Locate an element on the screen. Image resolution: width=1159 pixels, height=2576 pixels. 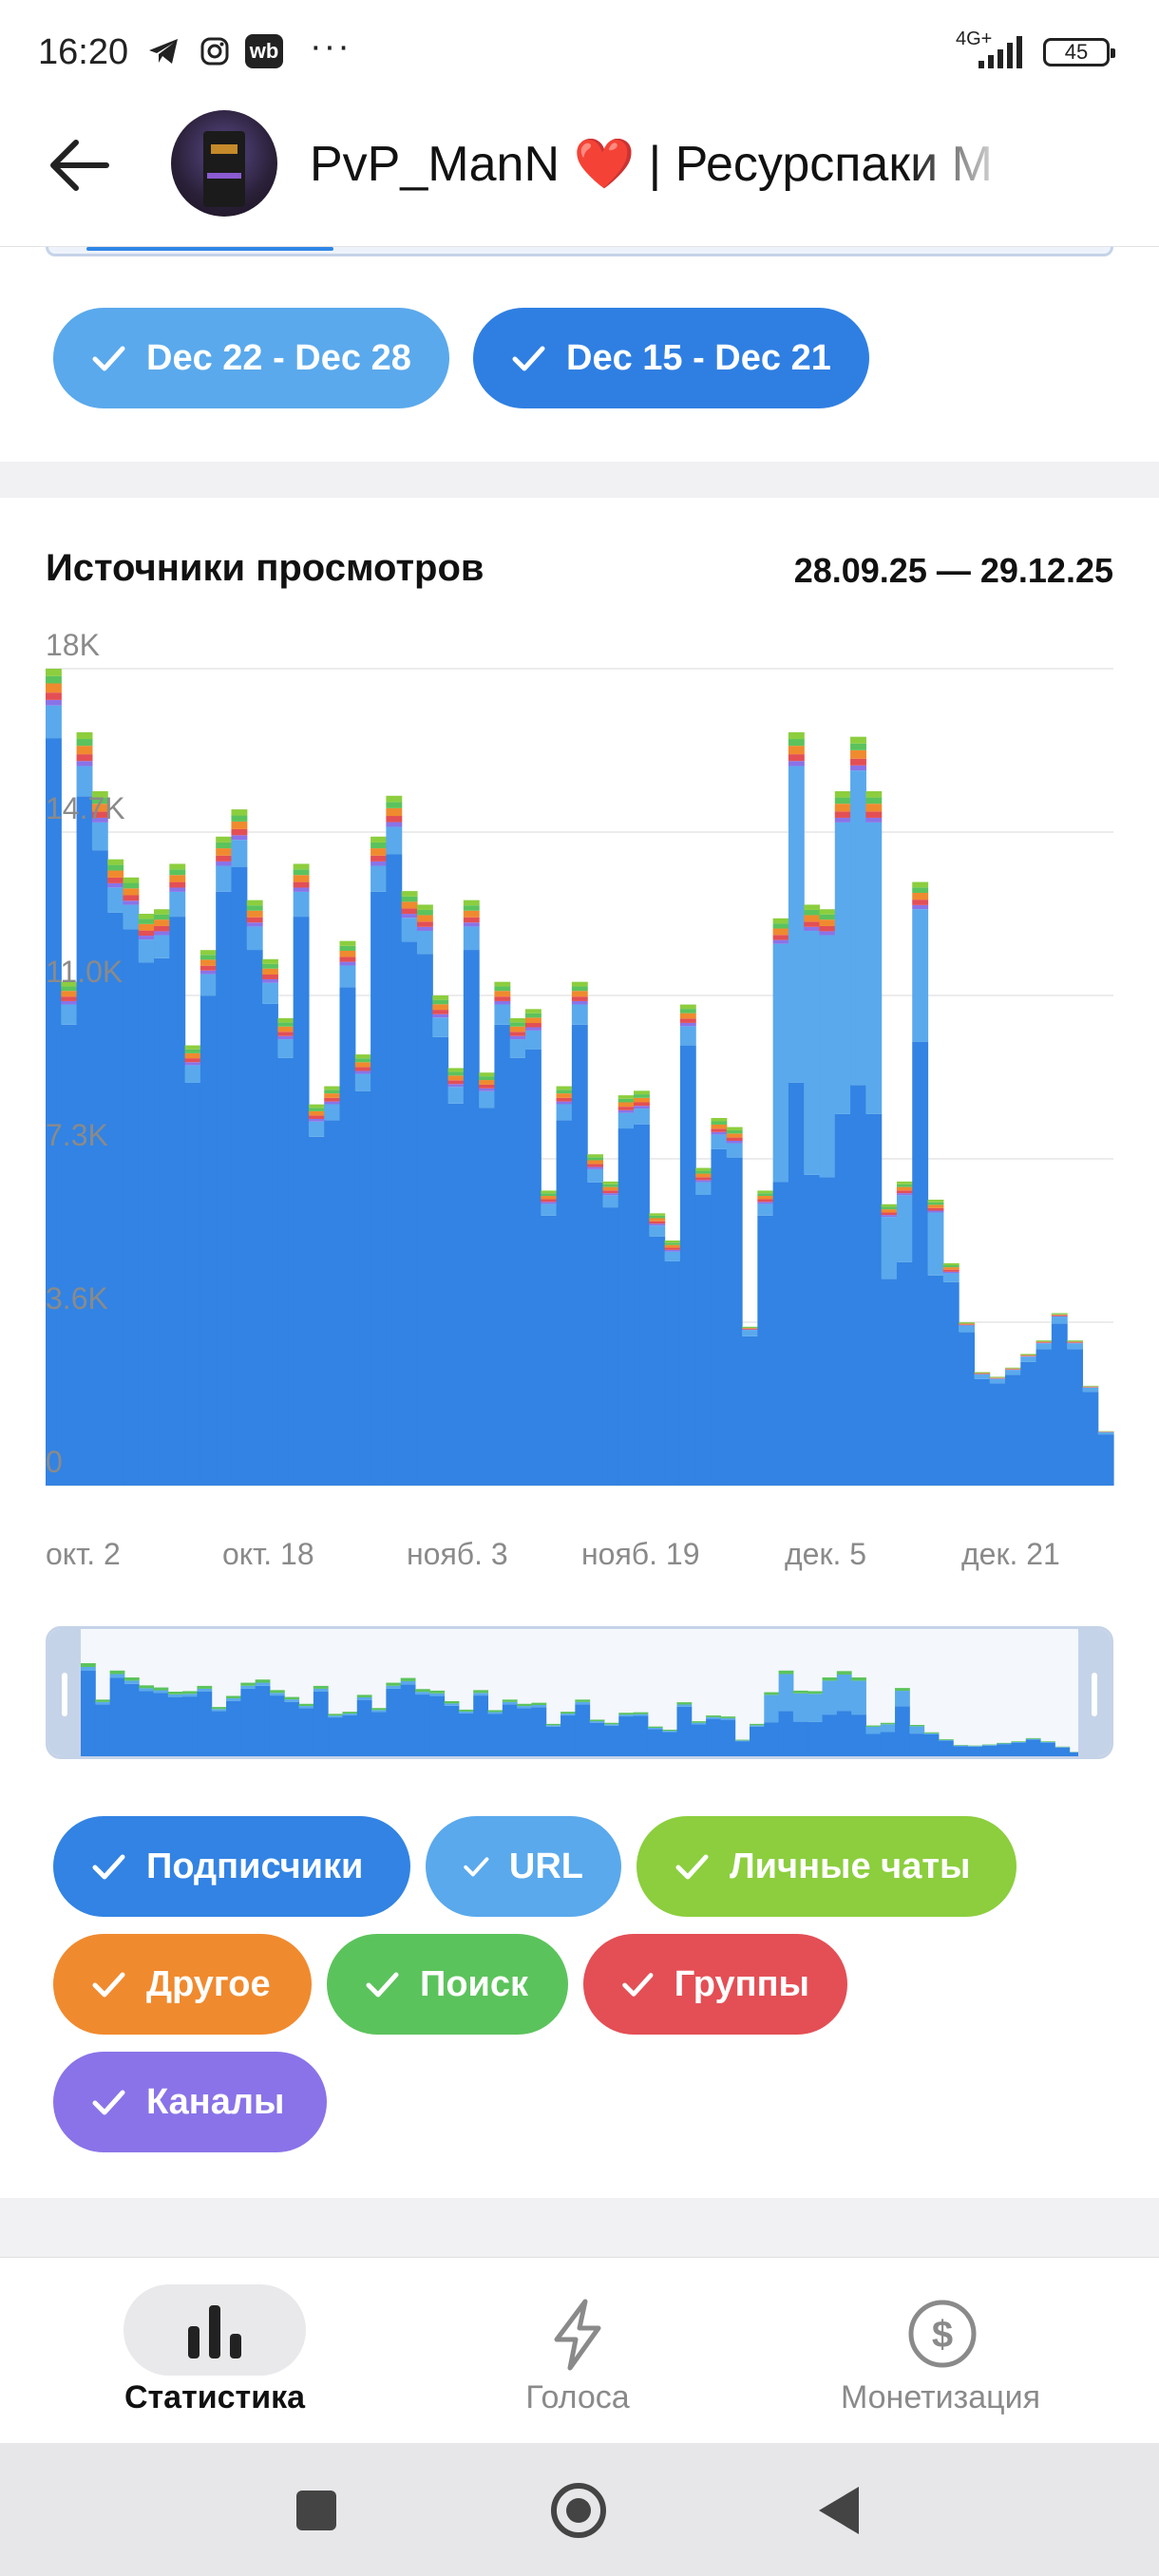
chart-range-navigator is located at coordinates (579, 1692).